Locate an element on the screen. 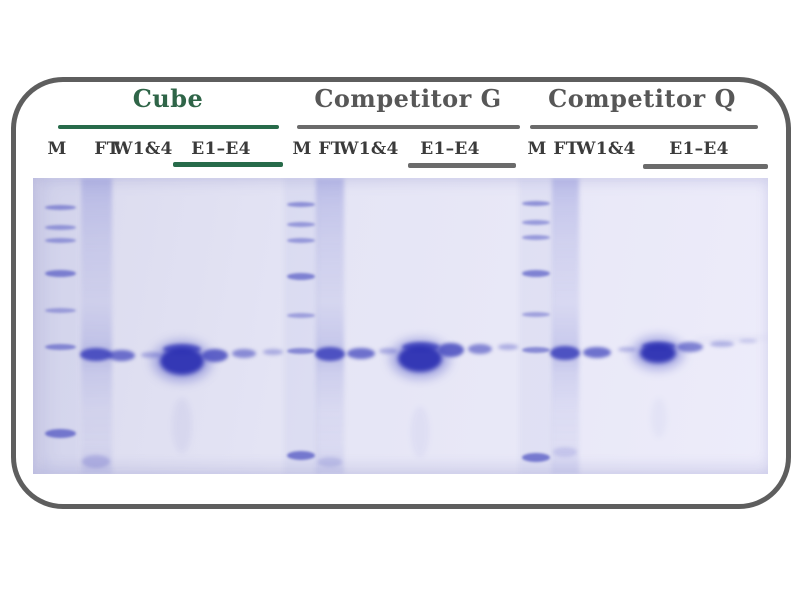 Image resolution: width=800 pixels, height=600 pixels. group-title-competitor-q: Competitor Q is located at coordinates (642, 98).